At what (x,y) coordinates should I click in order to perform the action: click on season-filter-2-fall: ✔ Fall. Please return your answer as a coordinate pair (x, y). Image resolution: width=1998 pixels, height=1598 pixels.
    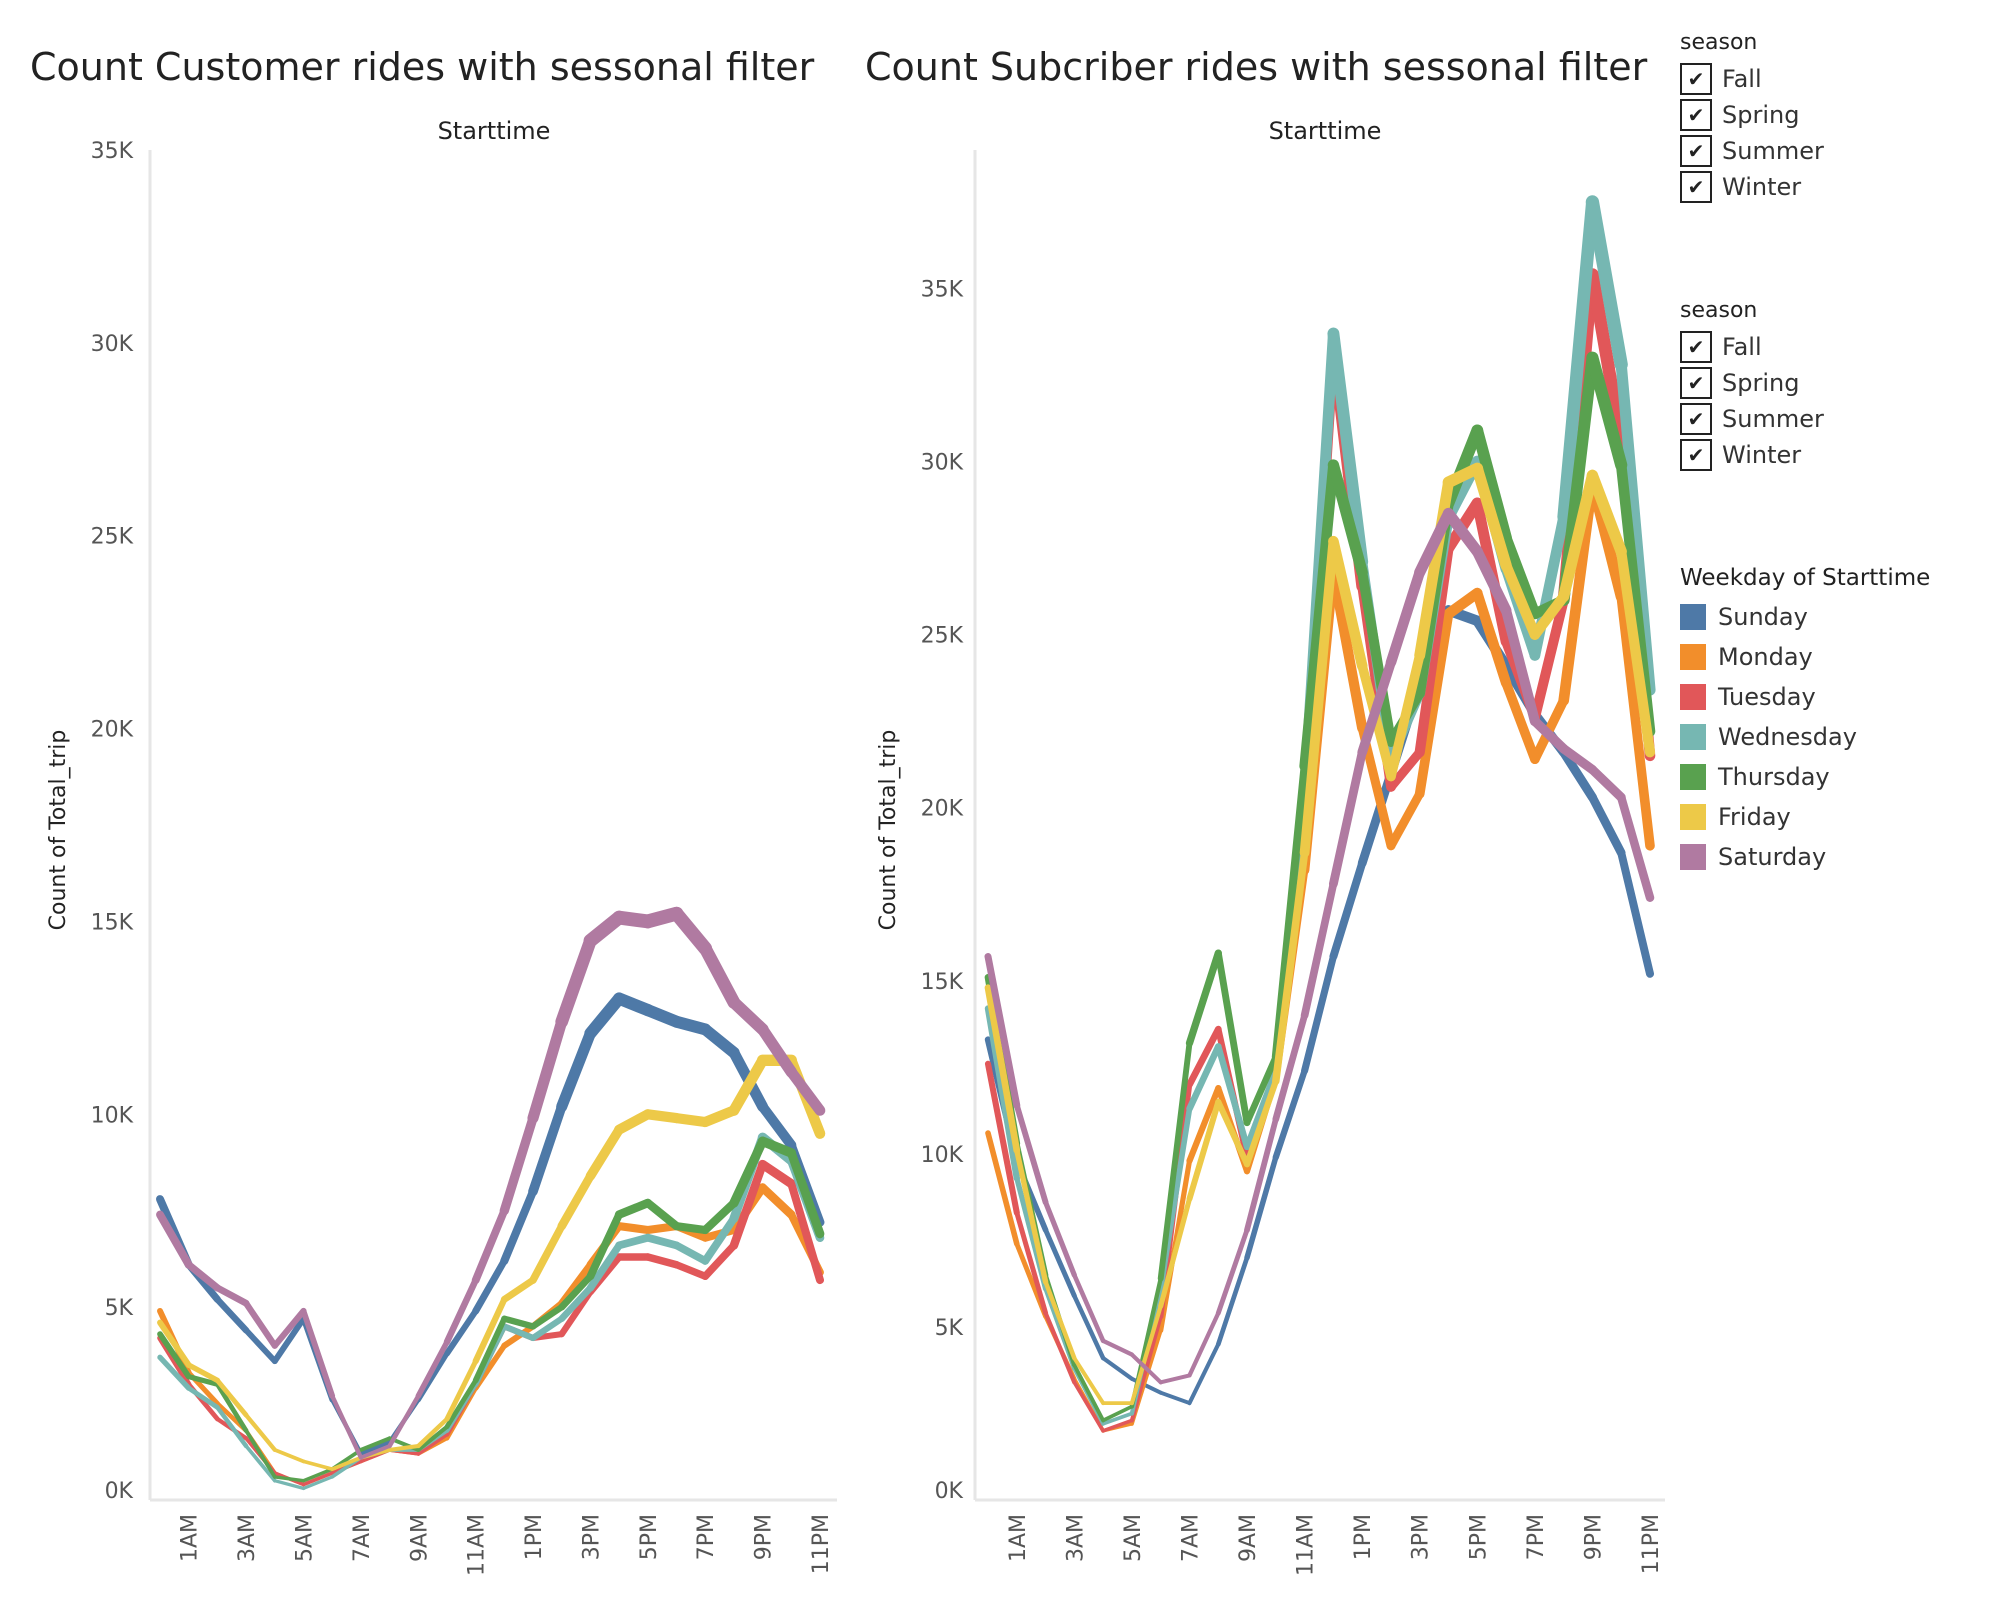
    Looking at the image, I should click on (1835, 347).